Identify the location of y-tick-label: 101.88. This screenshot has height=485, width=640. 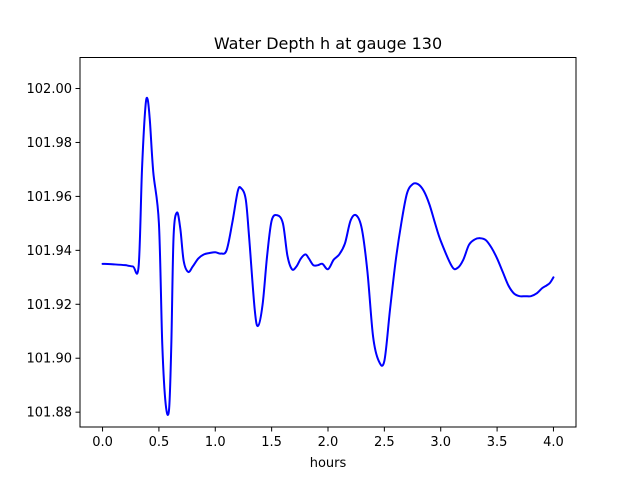
(50, 413).